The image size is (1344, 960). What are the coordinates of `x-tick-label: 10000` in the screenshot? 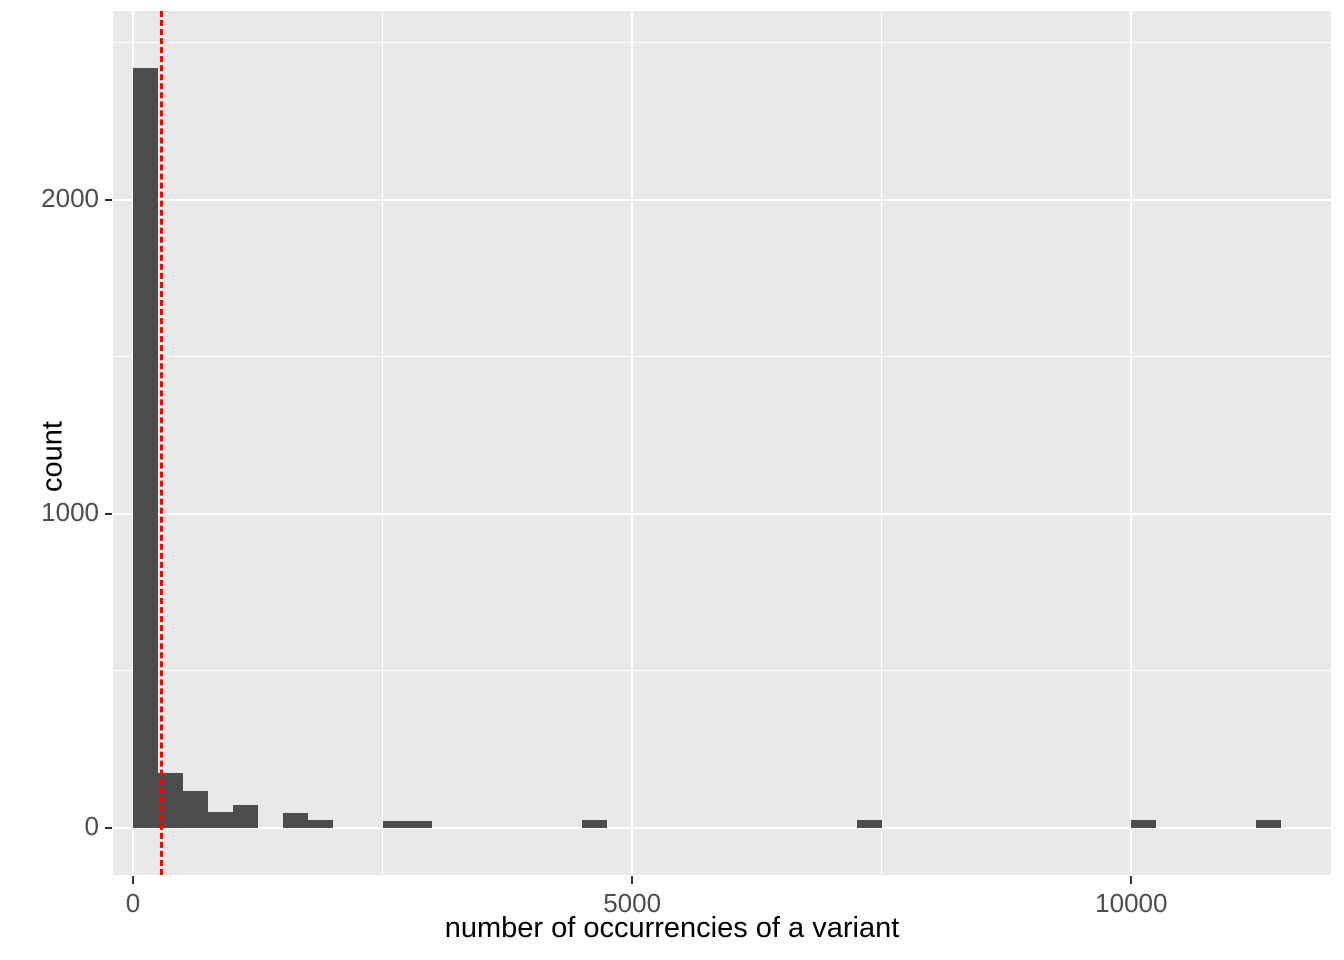 It's located at (1131, 903).